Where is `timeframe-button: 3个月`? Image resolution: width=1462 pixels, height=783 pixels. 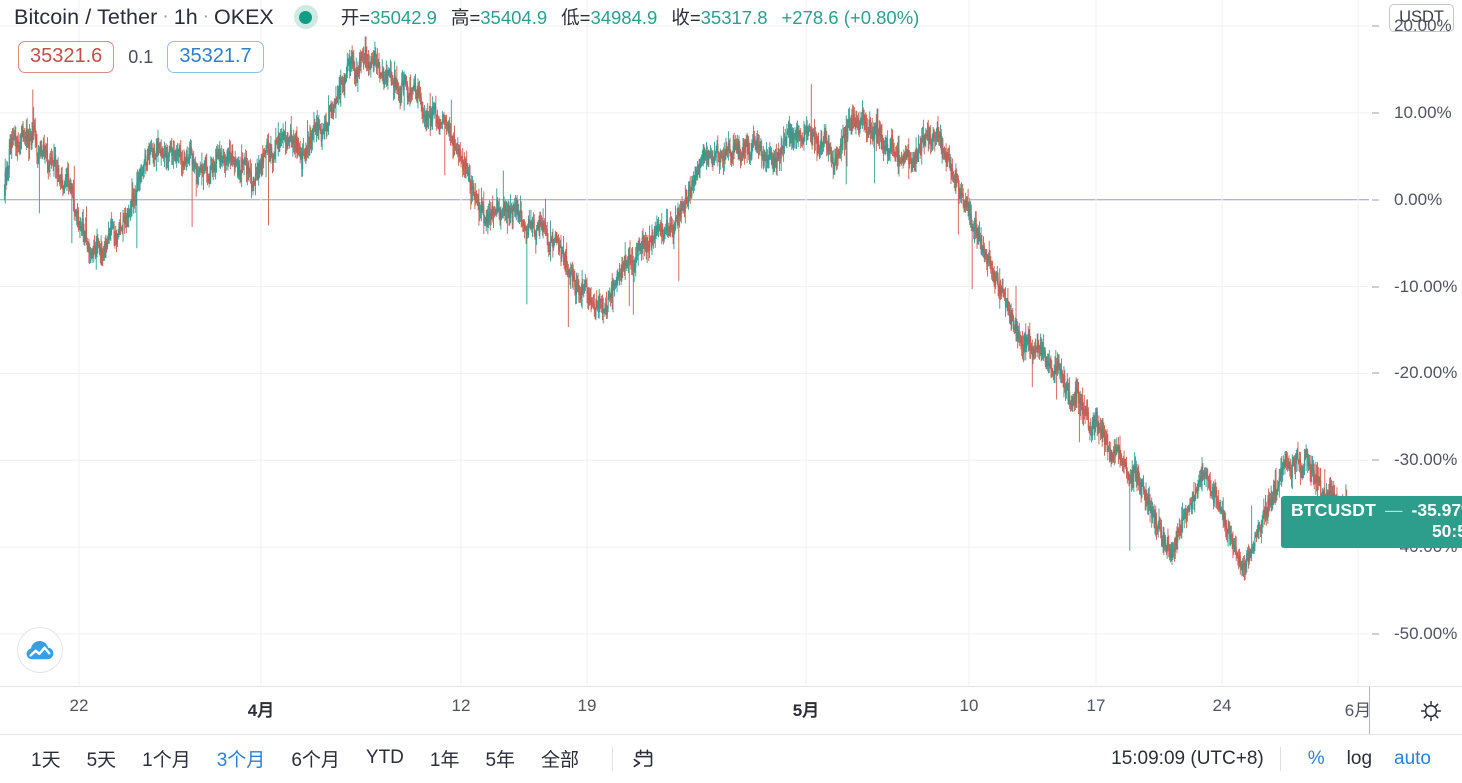 timeframe-button: 3个月 is located at coordinates (241, 759).